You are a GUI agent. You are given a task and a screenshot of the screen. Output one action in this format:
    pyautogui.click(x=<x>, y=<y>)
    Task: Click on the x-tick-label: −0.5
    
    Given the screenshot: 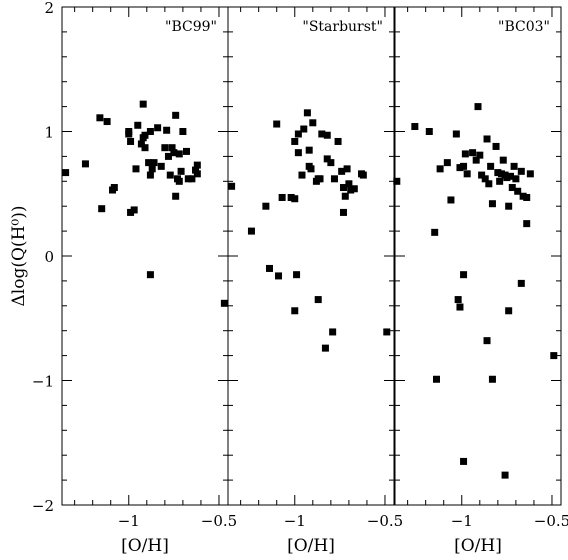 What is the action you would take?
    pyautogui.click(x=385, y=521)
    